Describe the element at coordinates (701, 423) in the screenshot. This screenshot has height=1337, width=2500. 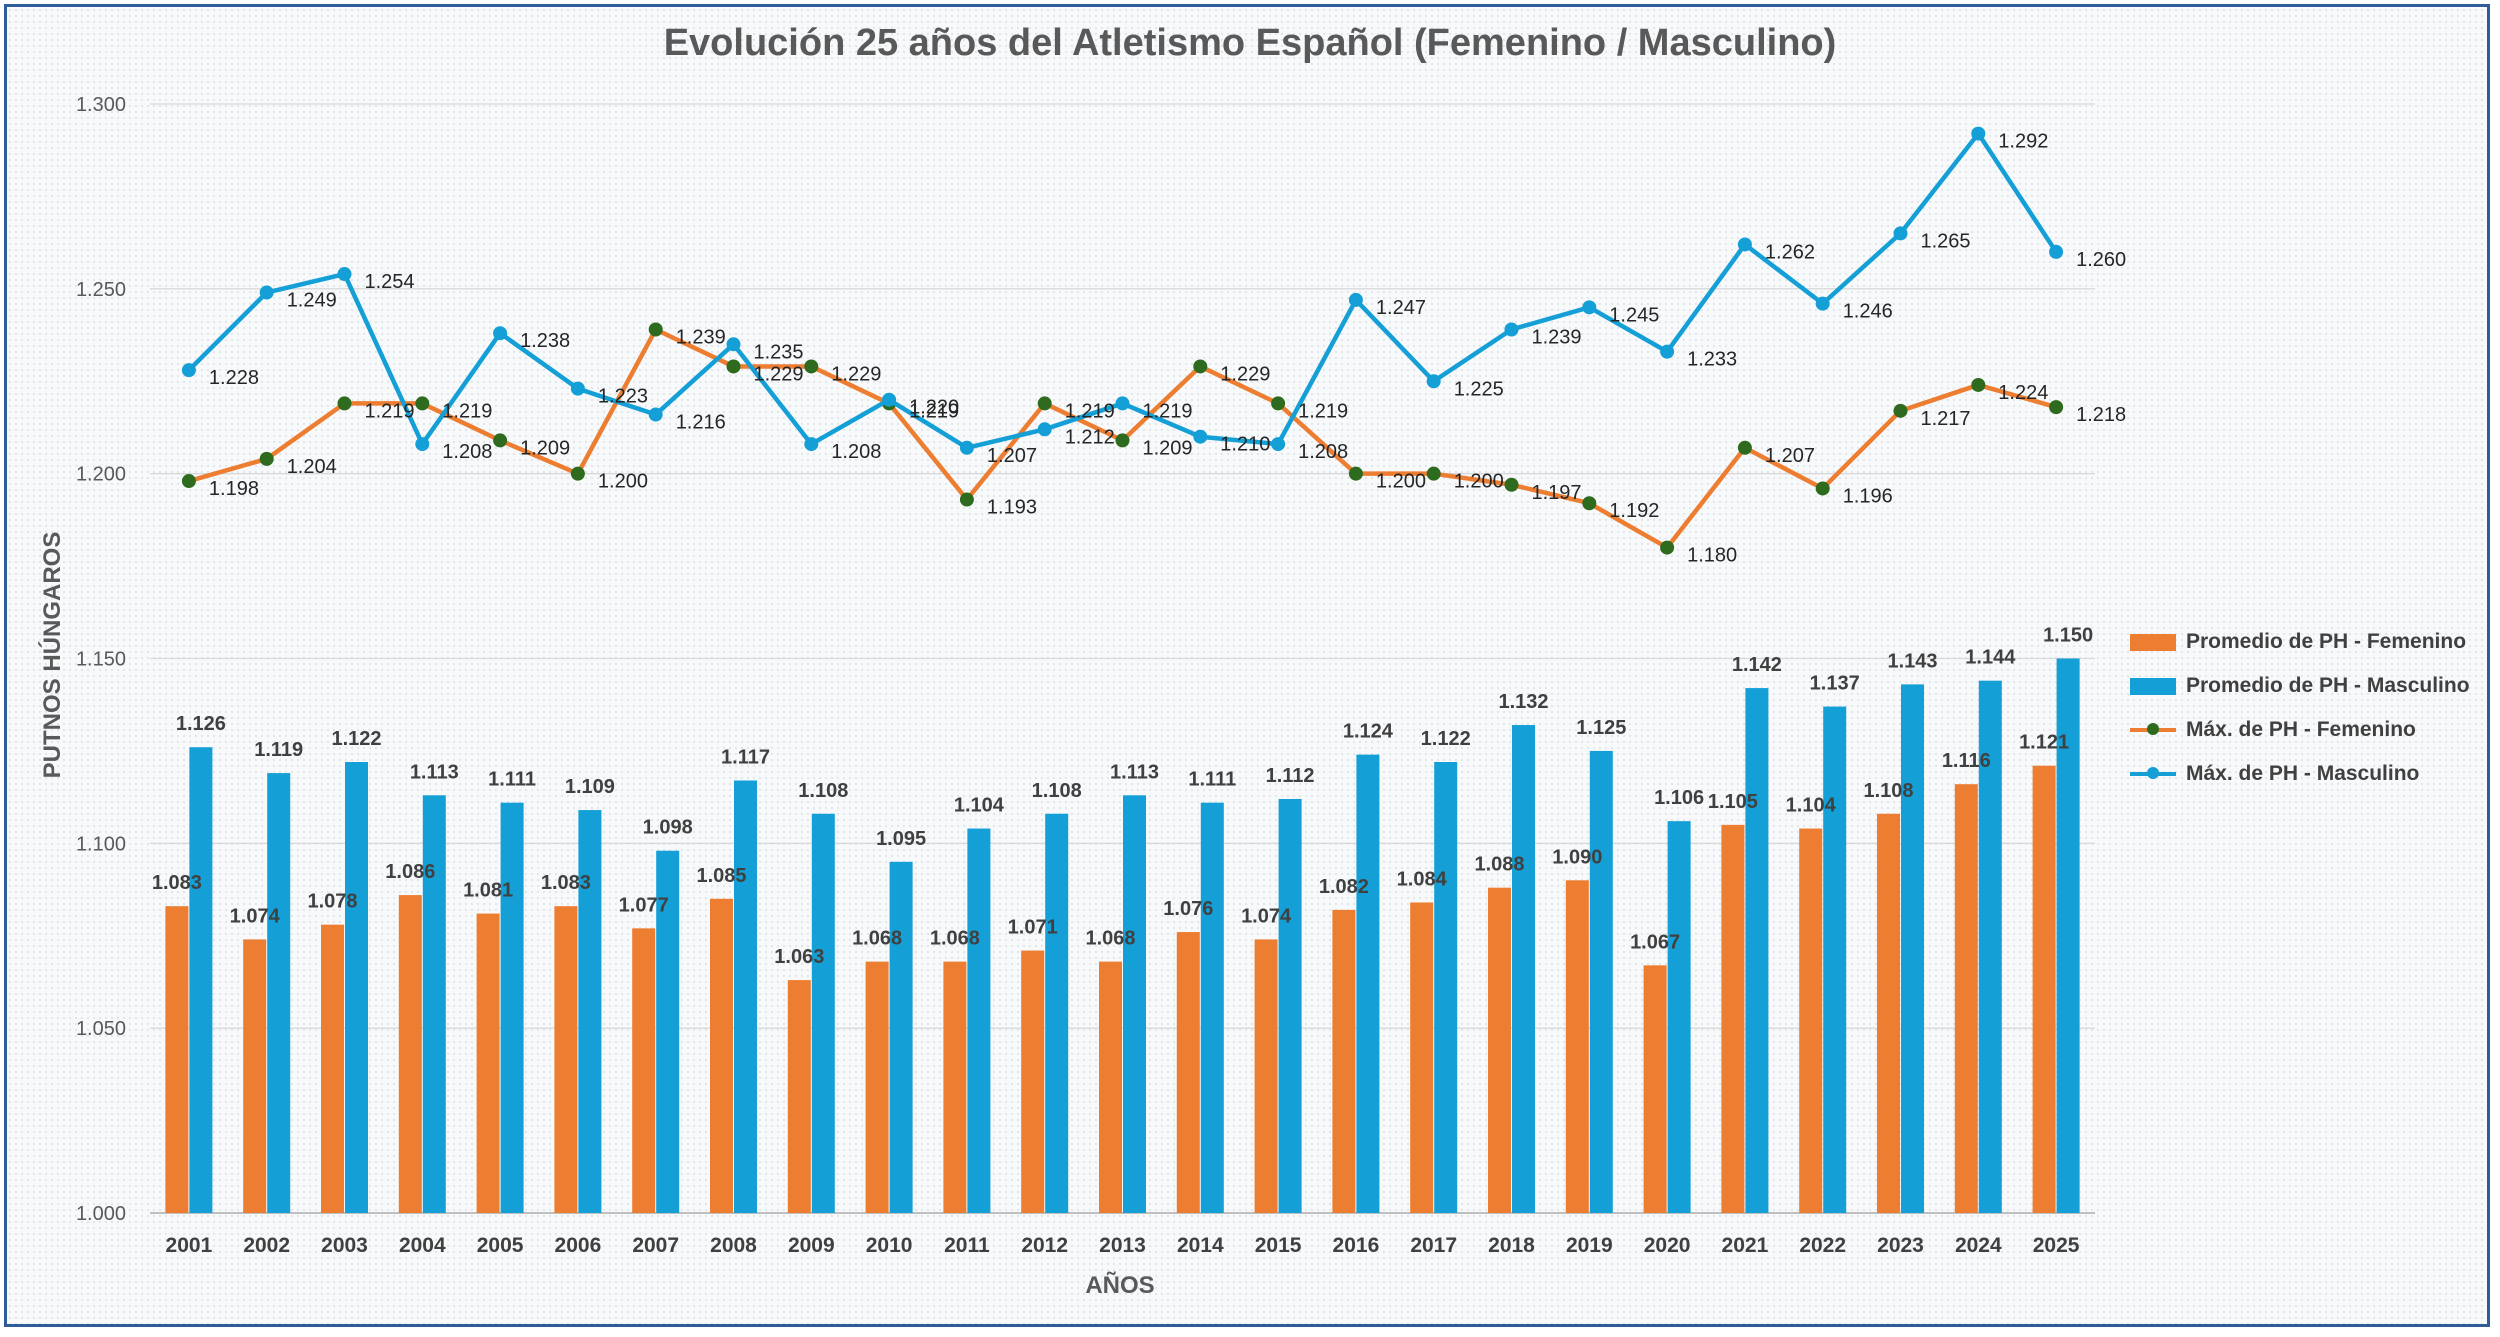
I see `line-label-masculino: 1.216` at that location.